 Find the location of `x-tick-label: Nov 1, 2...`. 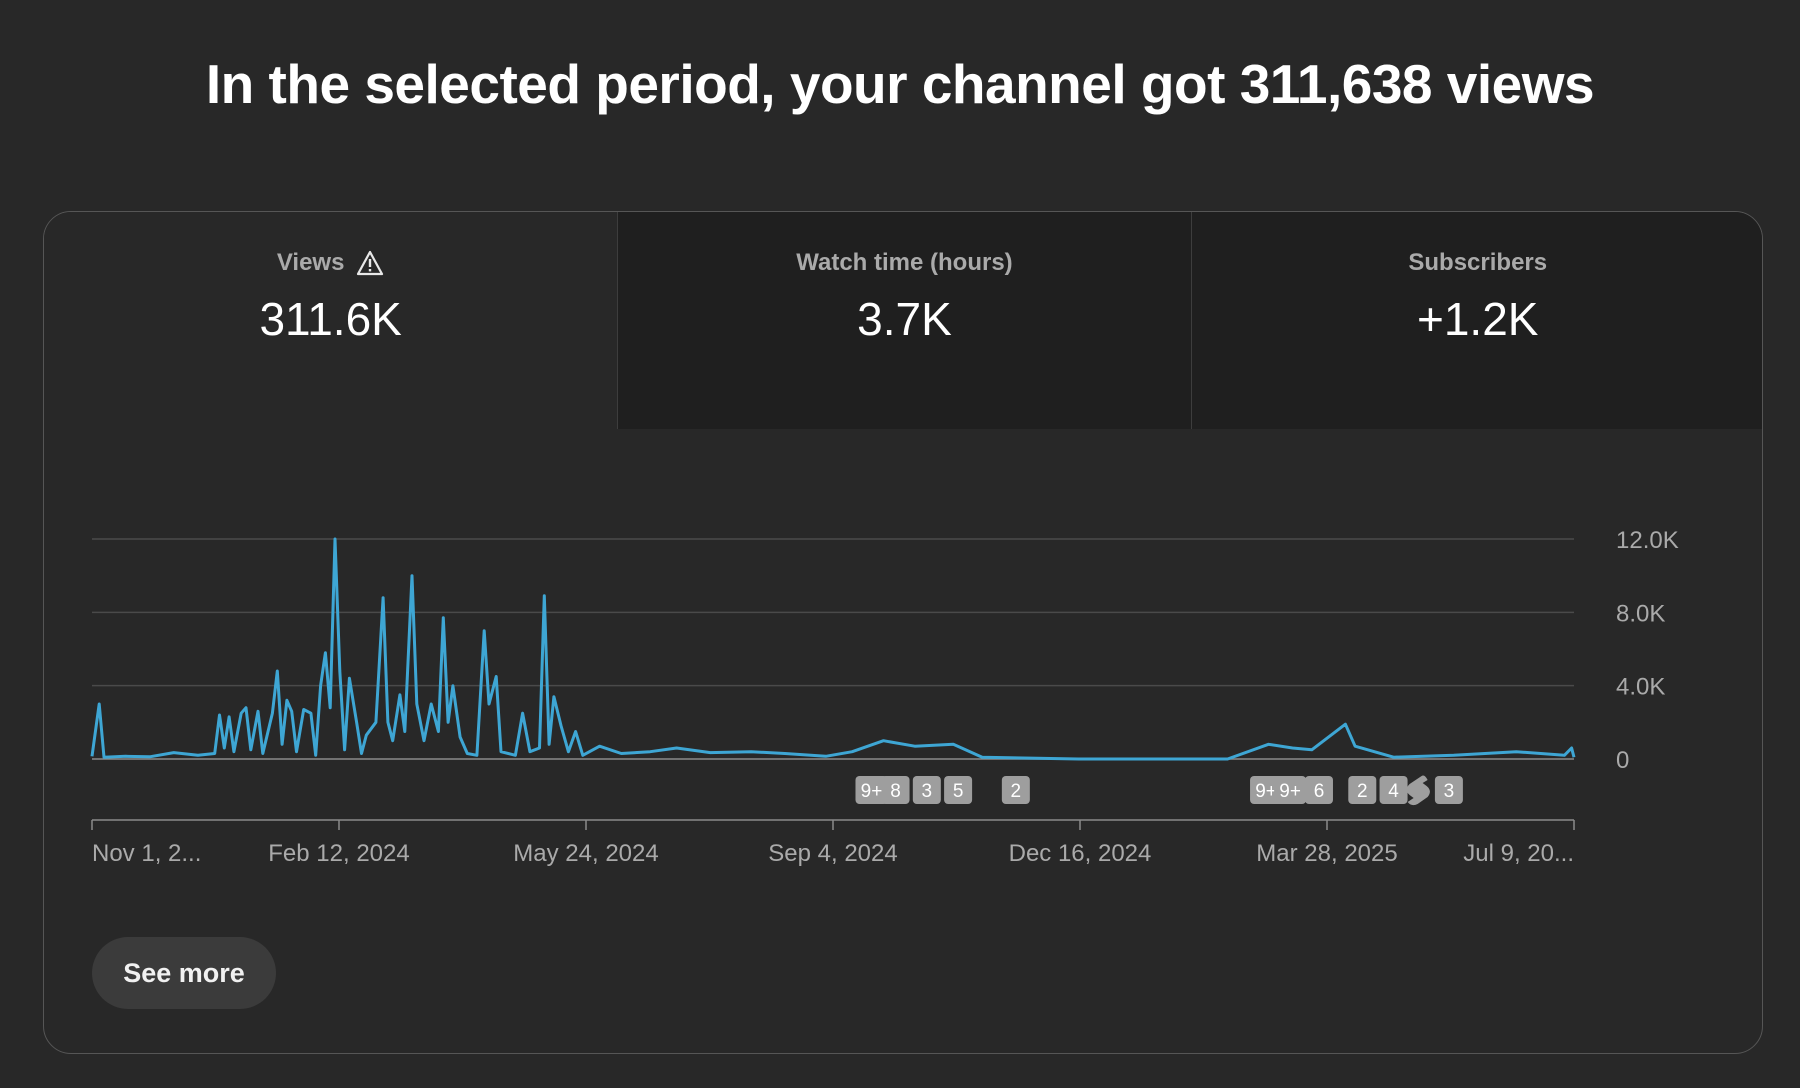

x-tick-label: Nov 1, 2... is located at coordinates (146, 853).